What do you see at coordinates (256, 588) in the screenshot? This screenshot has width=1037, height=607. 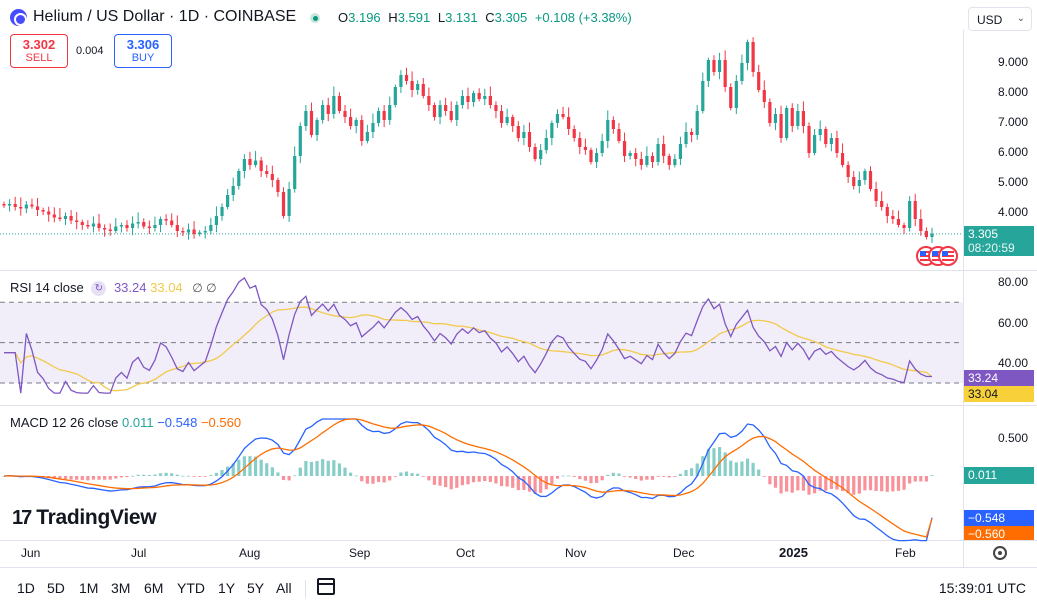 I see `range-5y-button: 5Y` at bounding box center [256, 588].